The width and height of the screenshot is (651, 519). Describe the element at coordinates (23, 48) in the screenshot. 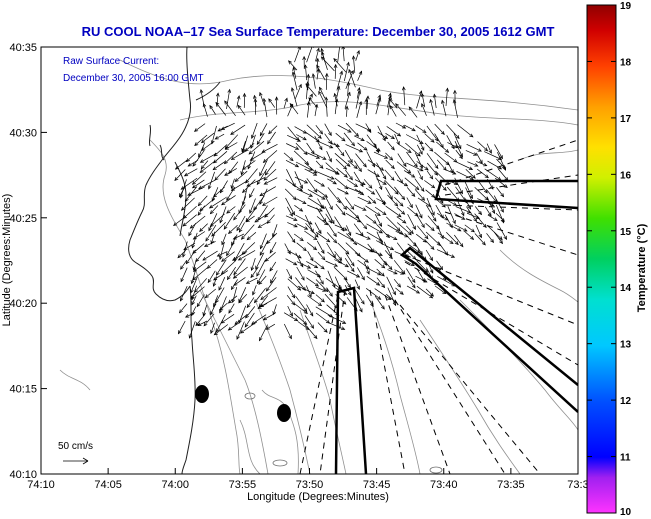

I see `y-tick-label: 40:35` at that location.